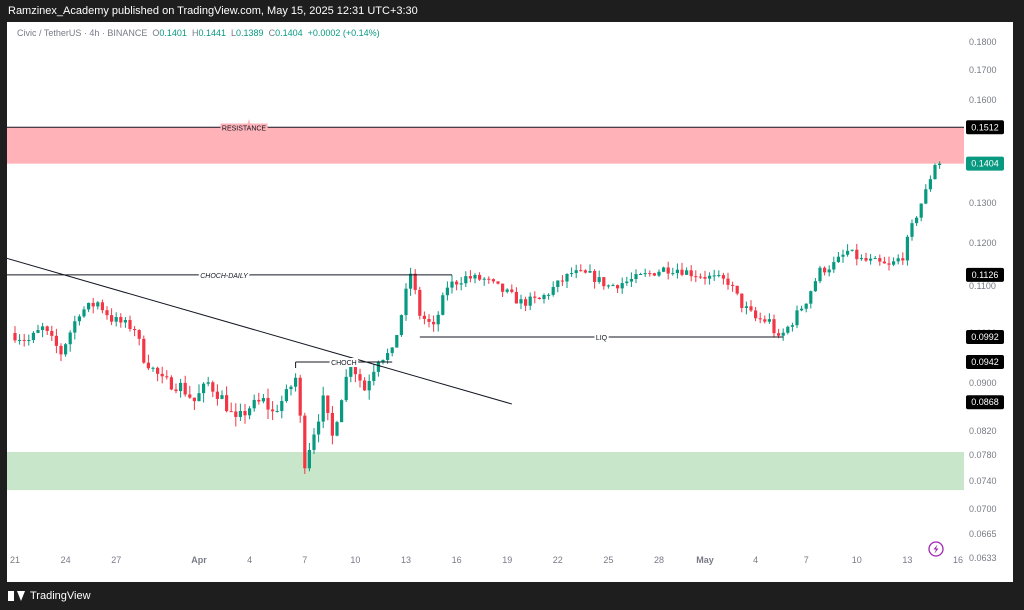 Image resolution: width=1024 pixels, height=610 pixels. I want to click on price-tick-label: 0.1300, so click(983, 203).